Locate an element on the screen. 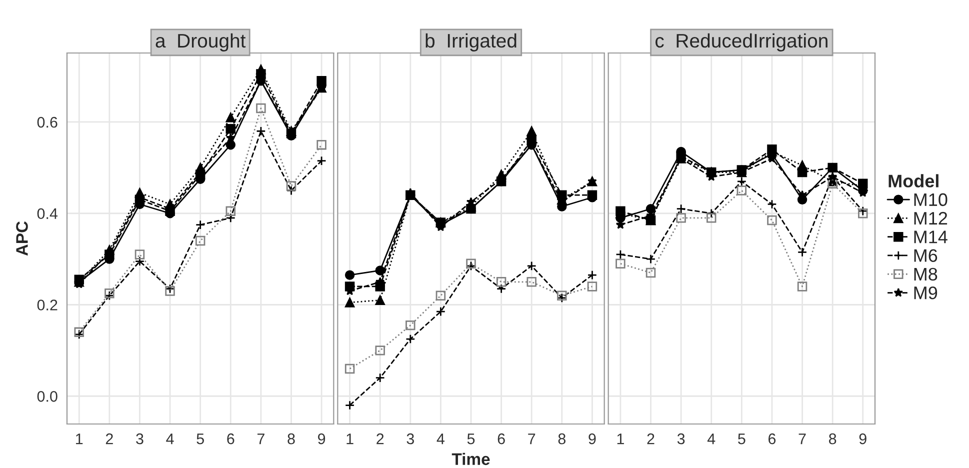 Image resolution: width=969 pixels, height=468 pixels. y-tick-label: 0.0 is located at coordinates (47, 396).